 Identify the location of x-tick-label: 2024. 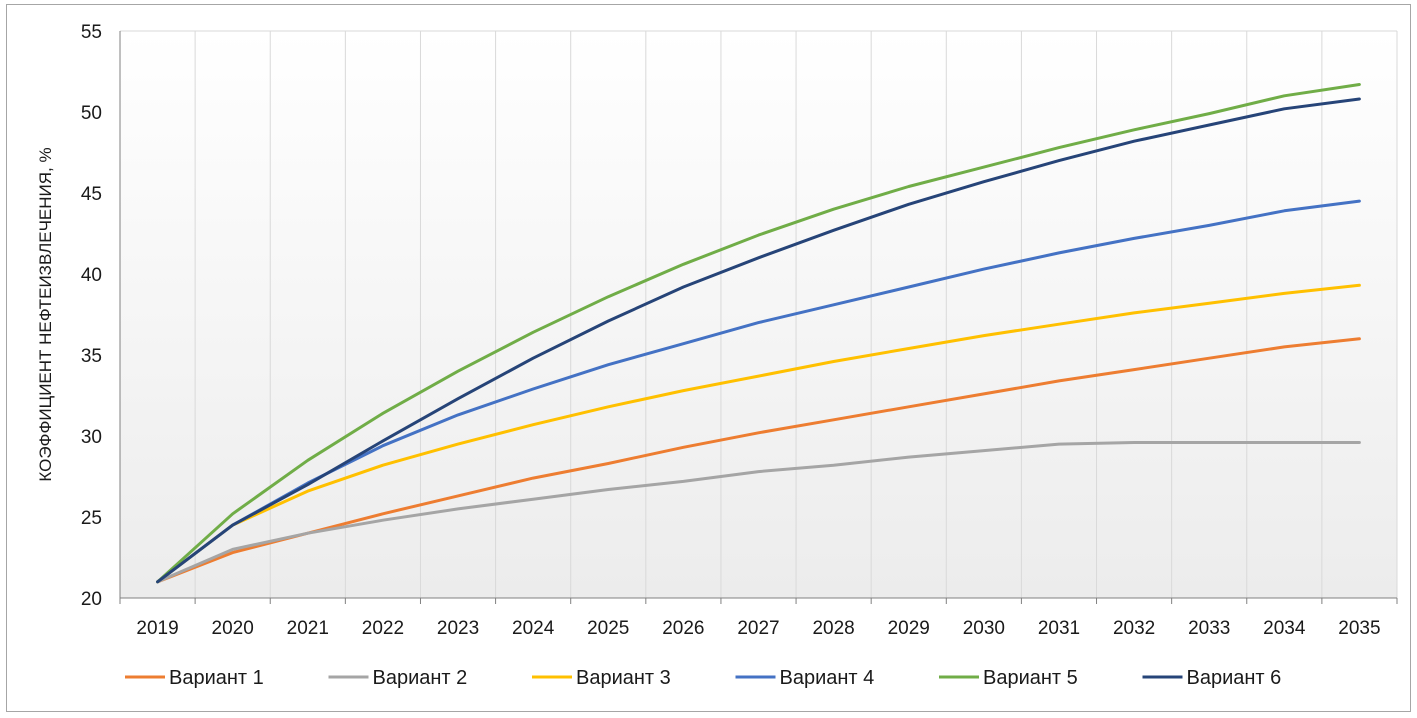
(533, 628).